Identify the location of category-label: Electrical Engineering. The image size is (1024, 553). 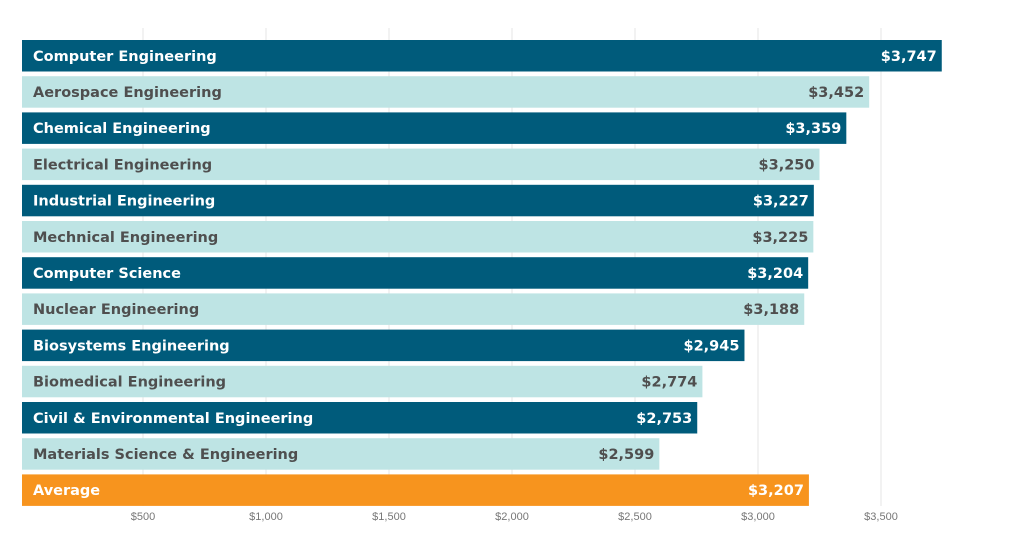
(122, 165).